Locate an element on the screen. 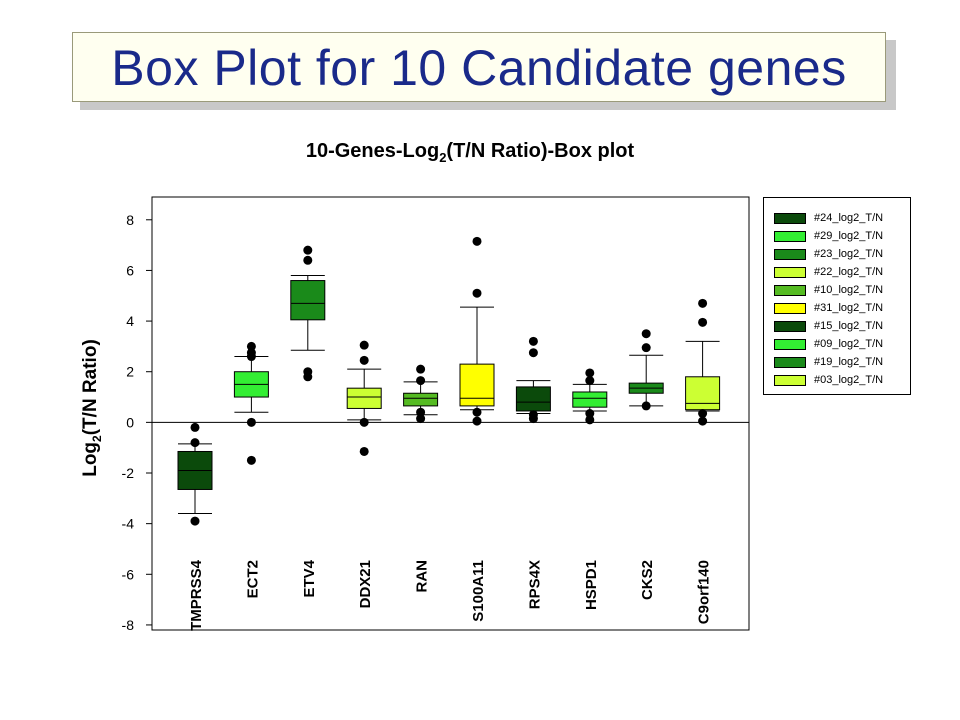 The image size is (960, 720). x-category-label: C9orf140 is located at coordinates (704, 592).